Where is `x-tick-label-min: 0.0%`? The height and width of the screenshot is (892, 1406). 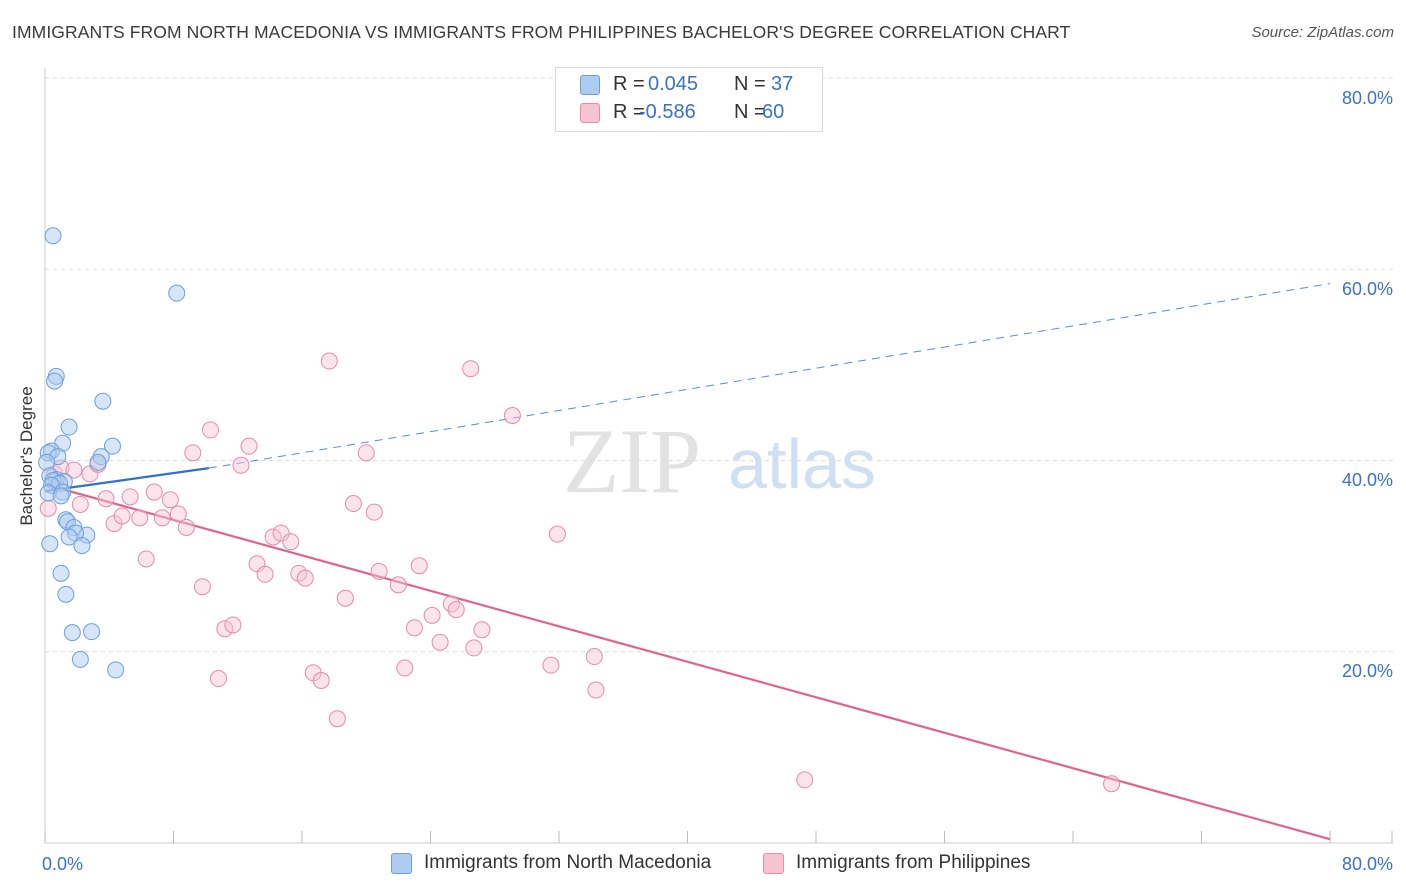 x-tick-label-min: 0.0% is located at coordinates (62, 864).